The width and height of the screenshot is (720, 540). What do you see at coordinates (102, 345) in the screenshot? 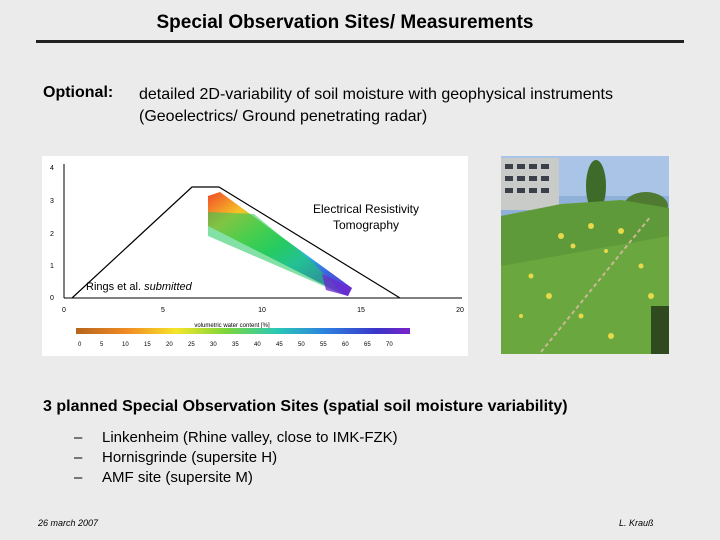
I see `colorbar-tick: 5` at bounding box center [102, 345].